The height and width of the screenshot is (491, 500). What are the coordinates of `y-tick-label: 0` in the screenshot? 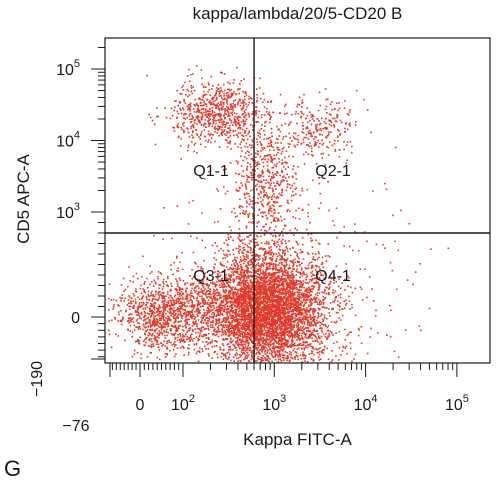 It's located at (75, 318).